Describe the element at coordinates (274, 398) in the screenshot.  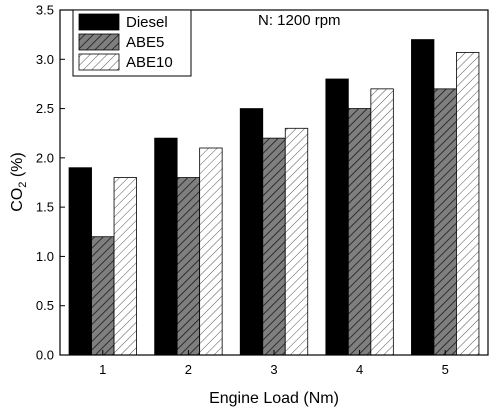
I see `x-axis-title: Engine Load (Nm)` at that location.